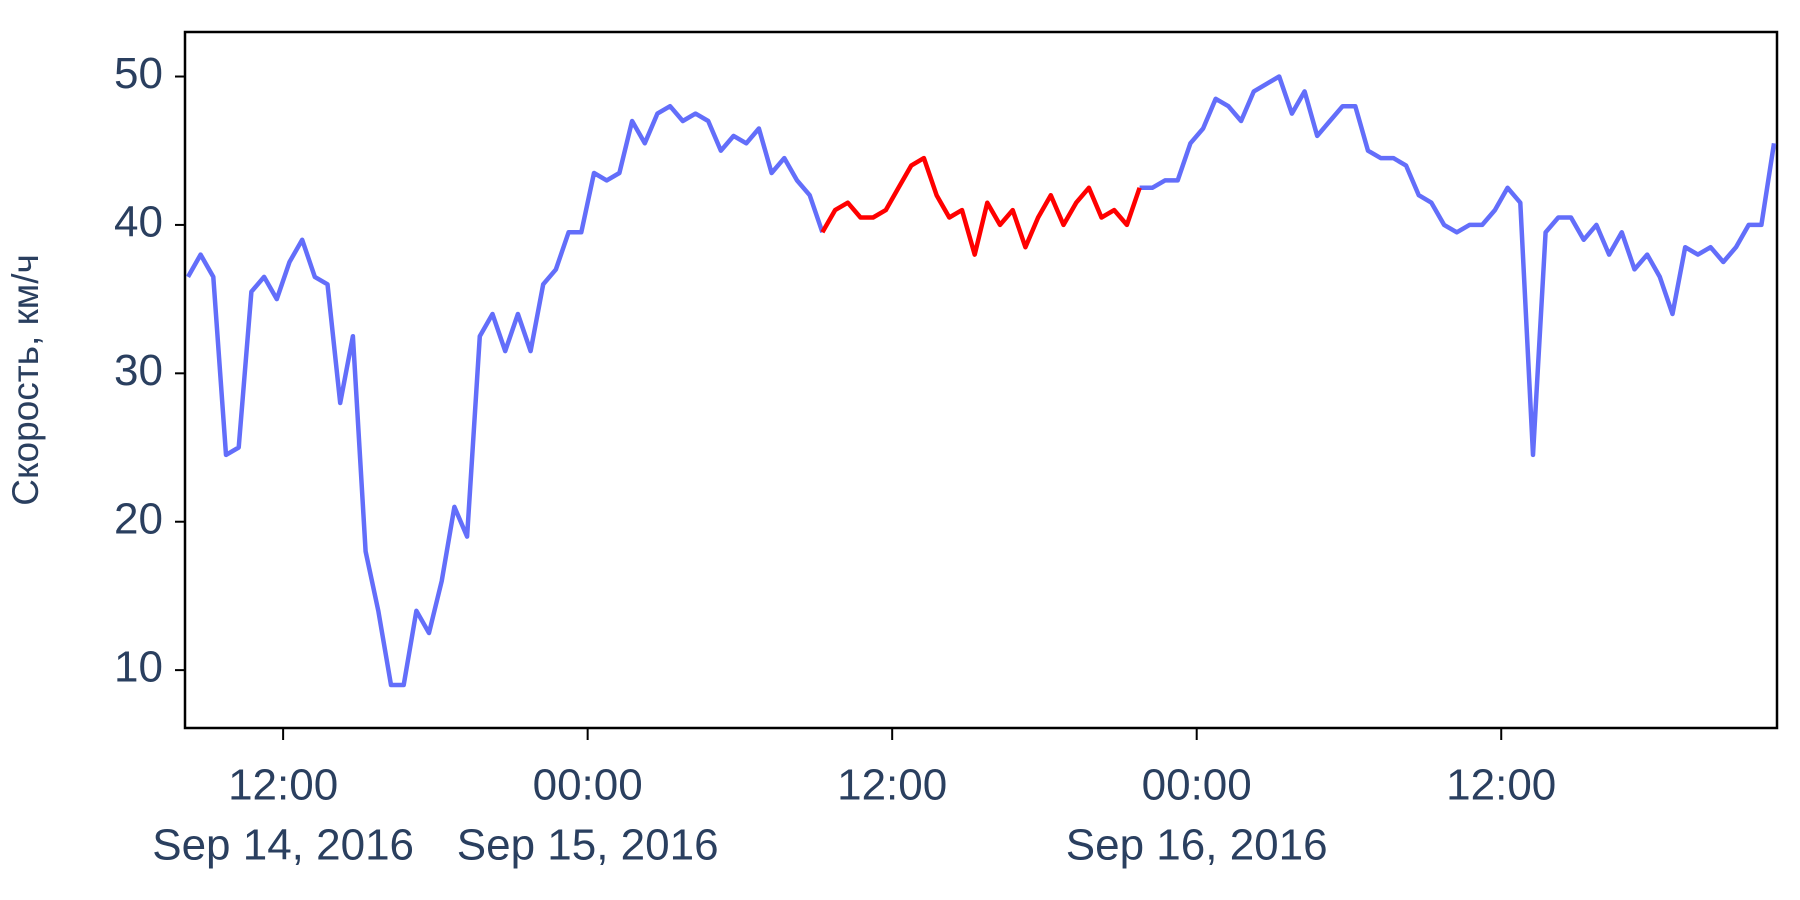 This screenshot has width=1800, height=900. What do you see at coordinates (138, 222) in the screenshot?
I see `y-tick-label: 40` at bounding box center [138, 222].